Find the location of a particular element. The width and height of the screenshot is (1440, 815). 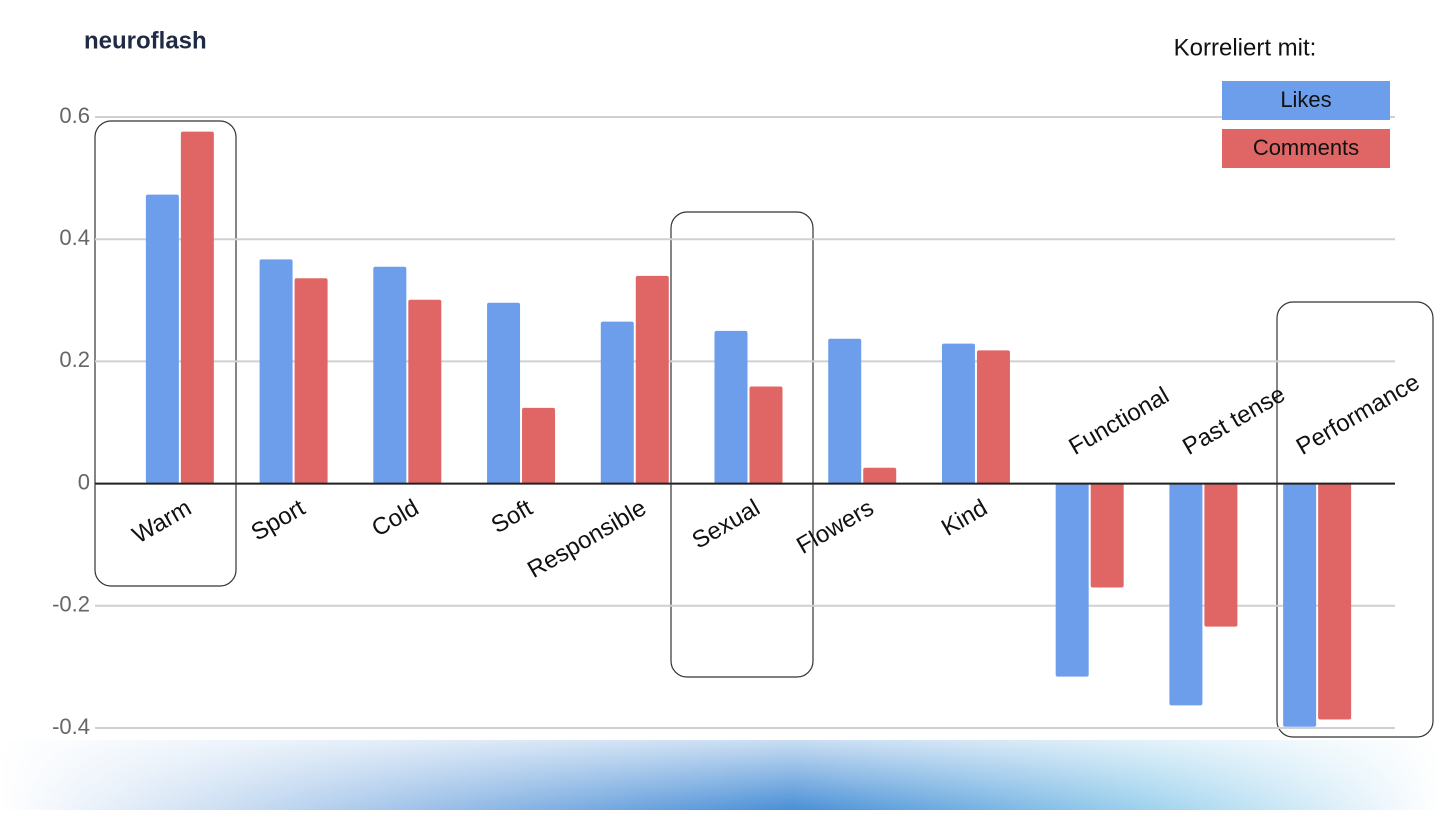

y-tick-label: 0.2 is located at coordinates (74, 359).